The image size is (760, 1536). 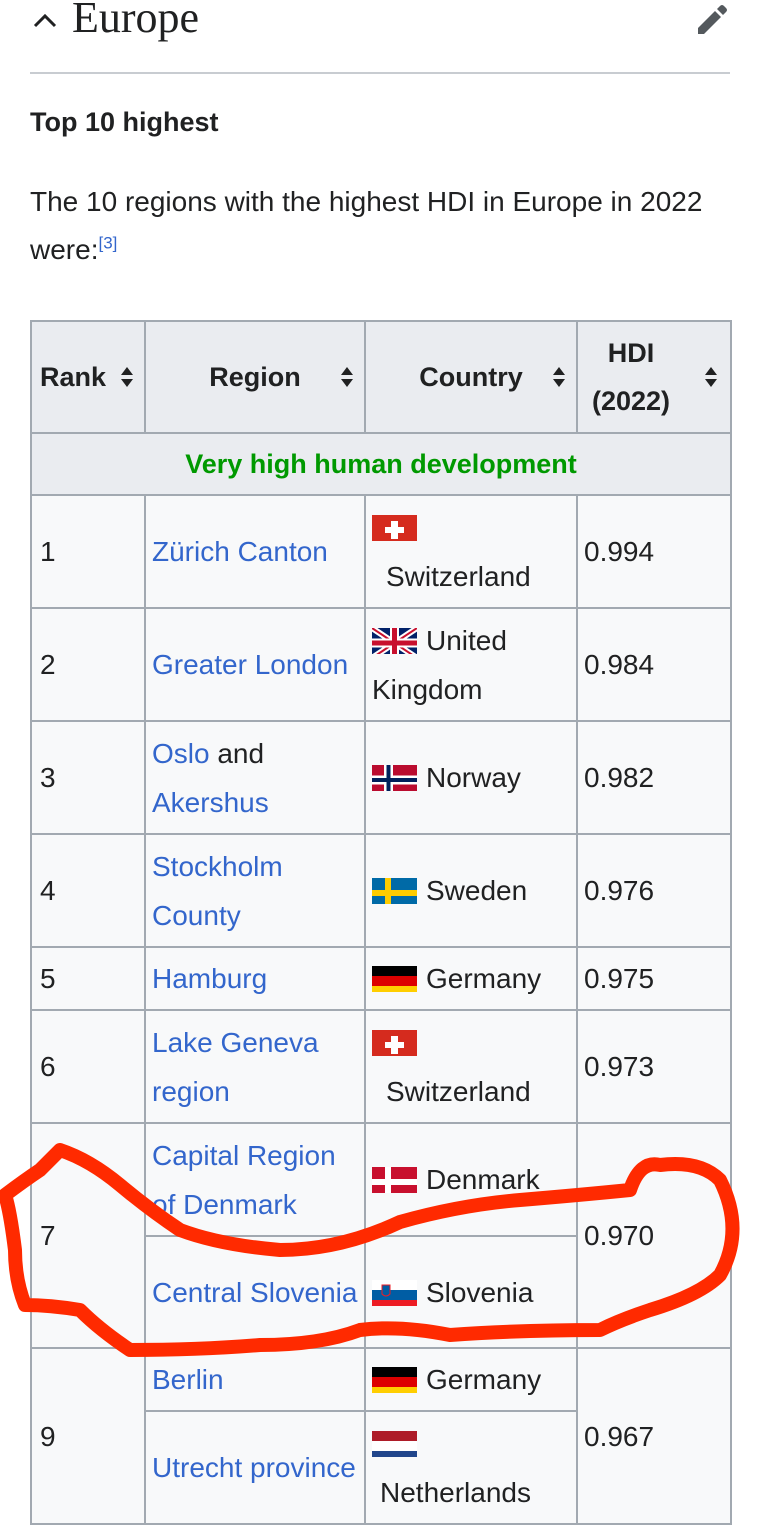 I want to click on norway-flag-icon, so click(x=394, y=776).